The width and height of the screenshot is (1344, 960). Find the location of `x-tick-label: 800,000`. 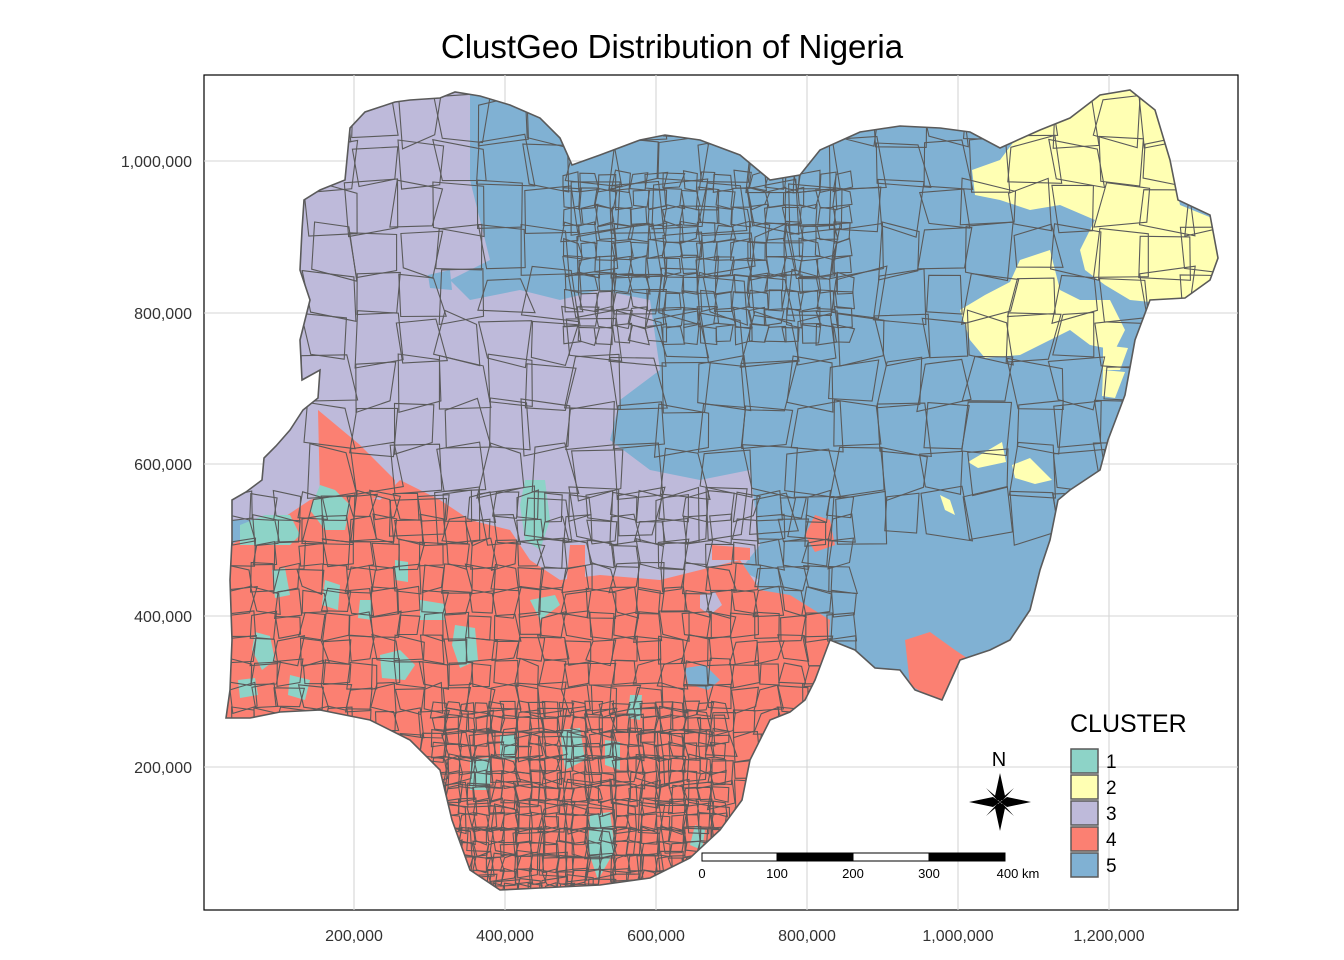

x-tick-label: 800,000 is located at coordinates (807, 936).